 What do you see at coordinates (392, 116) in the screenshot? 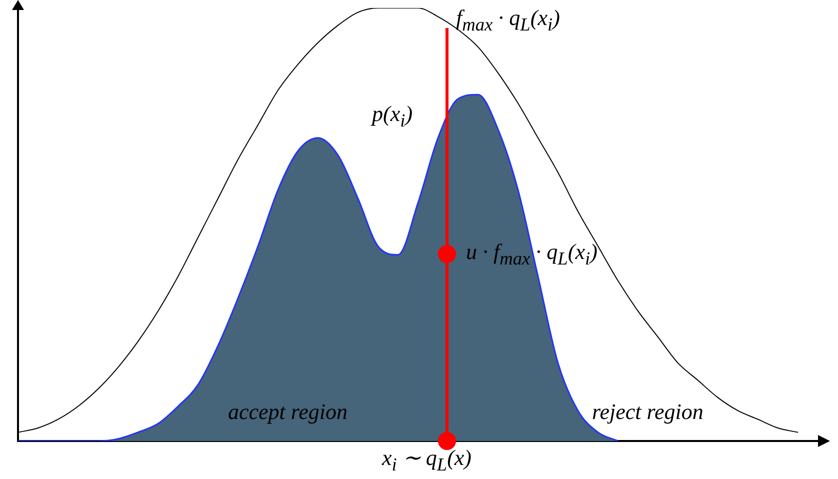
I see `annotation: p(x$_{i}$)` at bounding box center [392, 116].